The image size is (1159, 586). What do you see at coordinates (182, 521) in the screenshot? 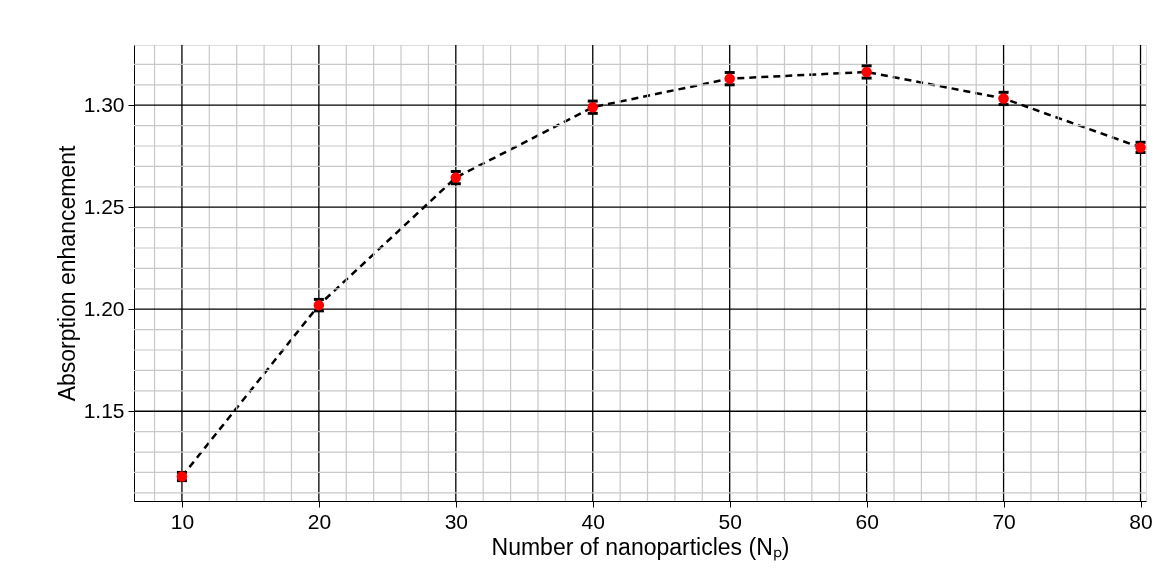
I see `x-tick-label: 10` at bounding box center [182, 521].